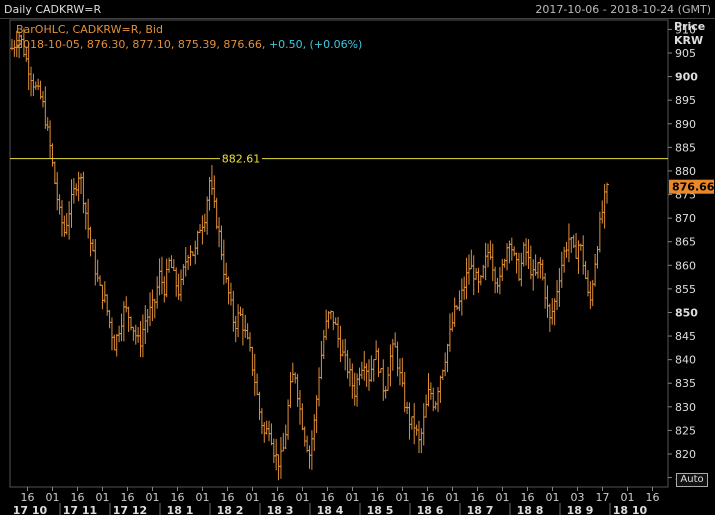 This screenshot has width=715, height=515. I want to click on last-price-flag, so click(691, 186).